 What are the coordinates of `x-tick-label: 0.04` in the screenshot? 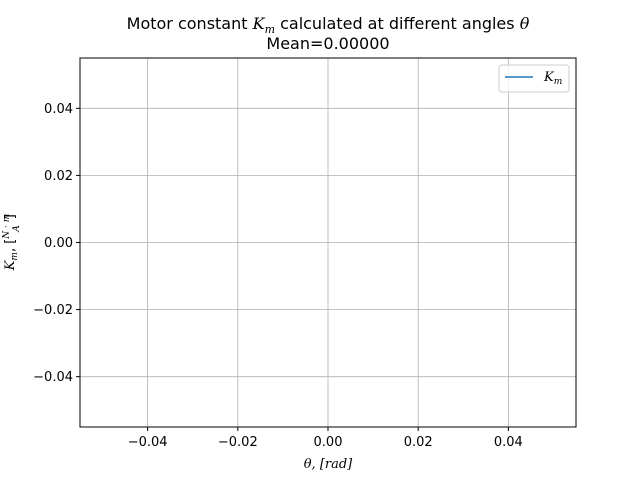 It's located at (508, 442).